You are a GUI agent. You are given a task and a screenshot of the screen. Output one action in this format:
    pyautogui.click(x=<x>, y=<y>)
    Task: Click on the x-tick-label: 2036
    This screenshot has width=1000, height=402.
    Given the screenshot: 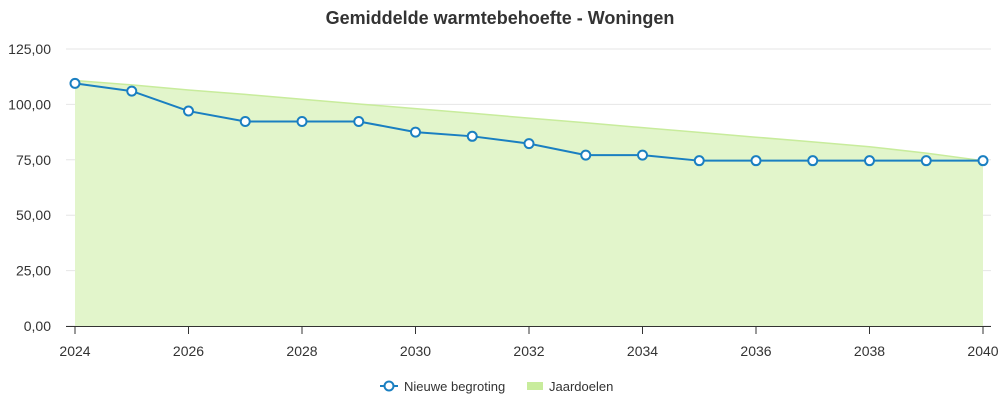 What is the action you would take?
    pyautogui.click(x=755, y=351)
    